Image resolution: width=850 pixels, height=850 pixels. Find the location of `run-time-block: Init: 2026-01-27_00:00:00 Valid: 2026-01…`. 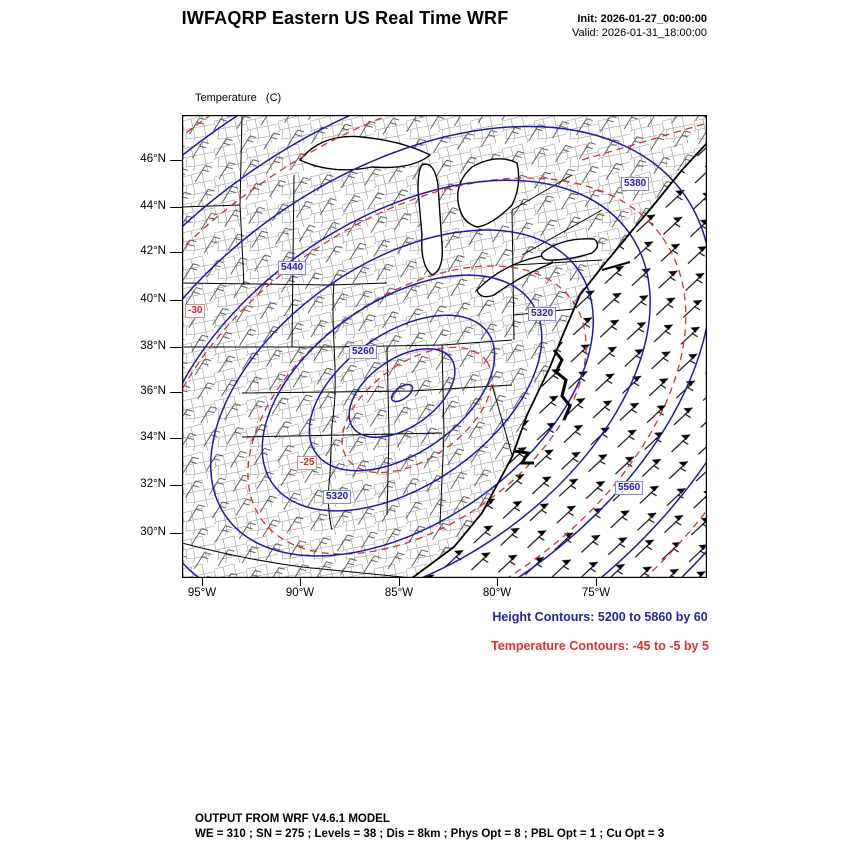

run-time-block: Init: 2026-01-27_00:00:00 Valid: 2026-01… is located at coordinates (639, 26).